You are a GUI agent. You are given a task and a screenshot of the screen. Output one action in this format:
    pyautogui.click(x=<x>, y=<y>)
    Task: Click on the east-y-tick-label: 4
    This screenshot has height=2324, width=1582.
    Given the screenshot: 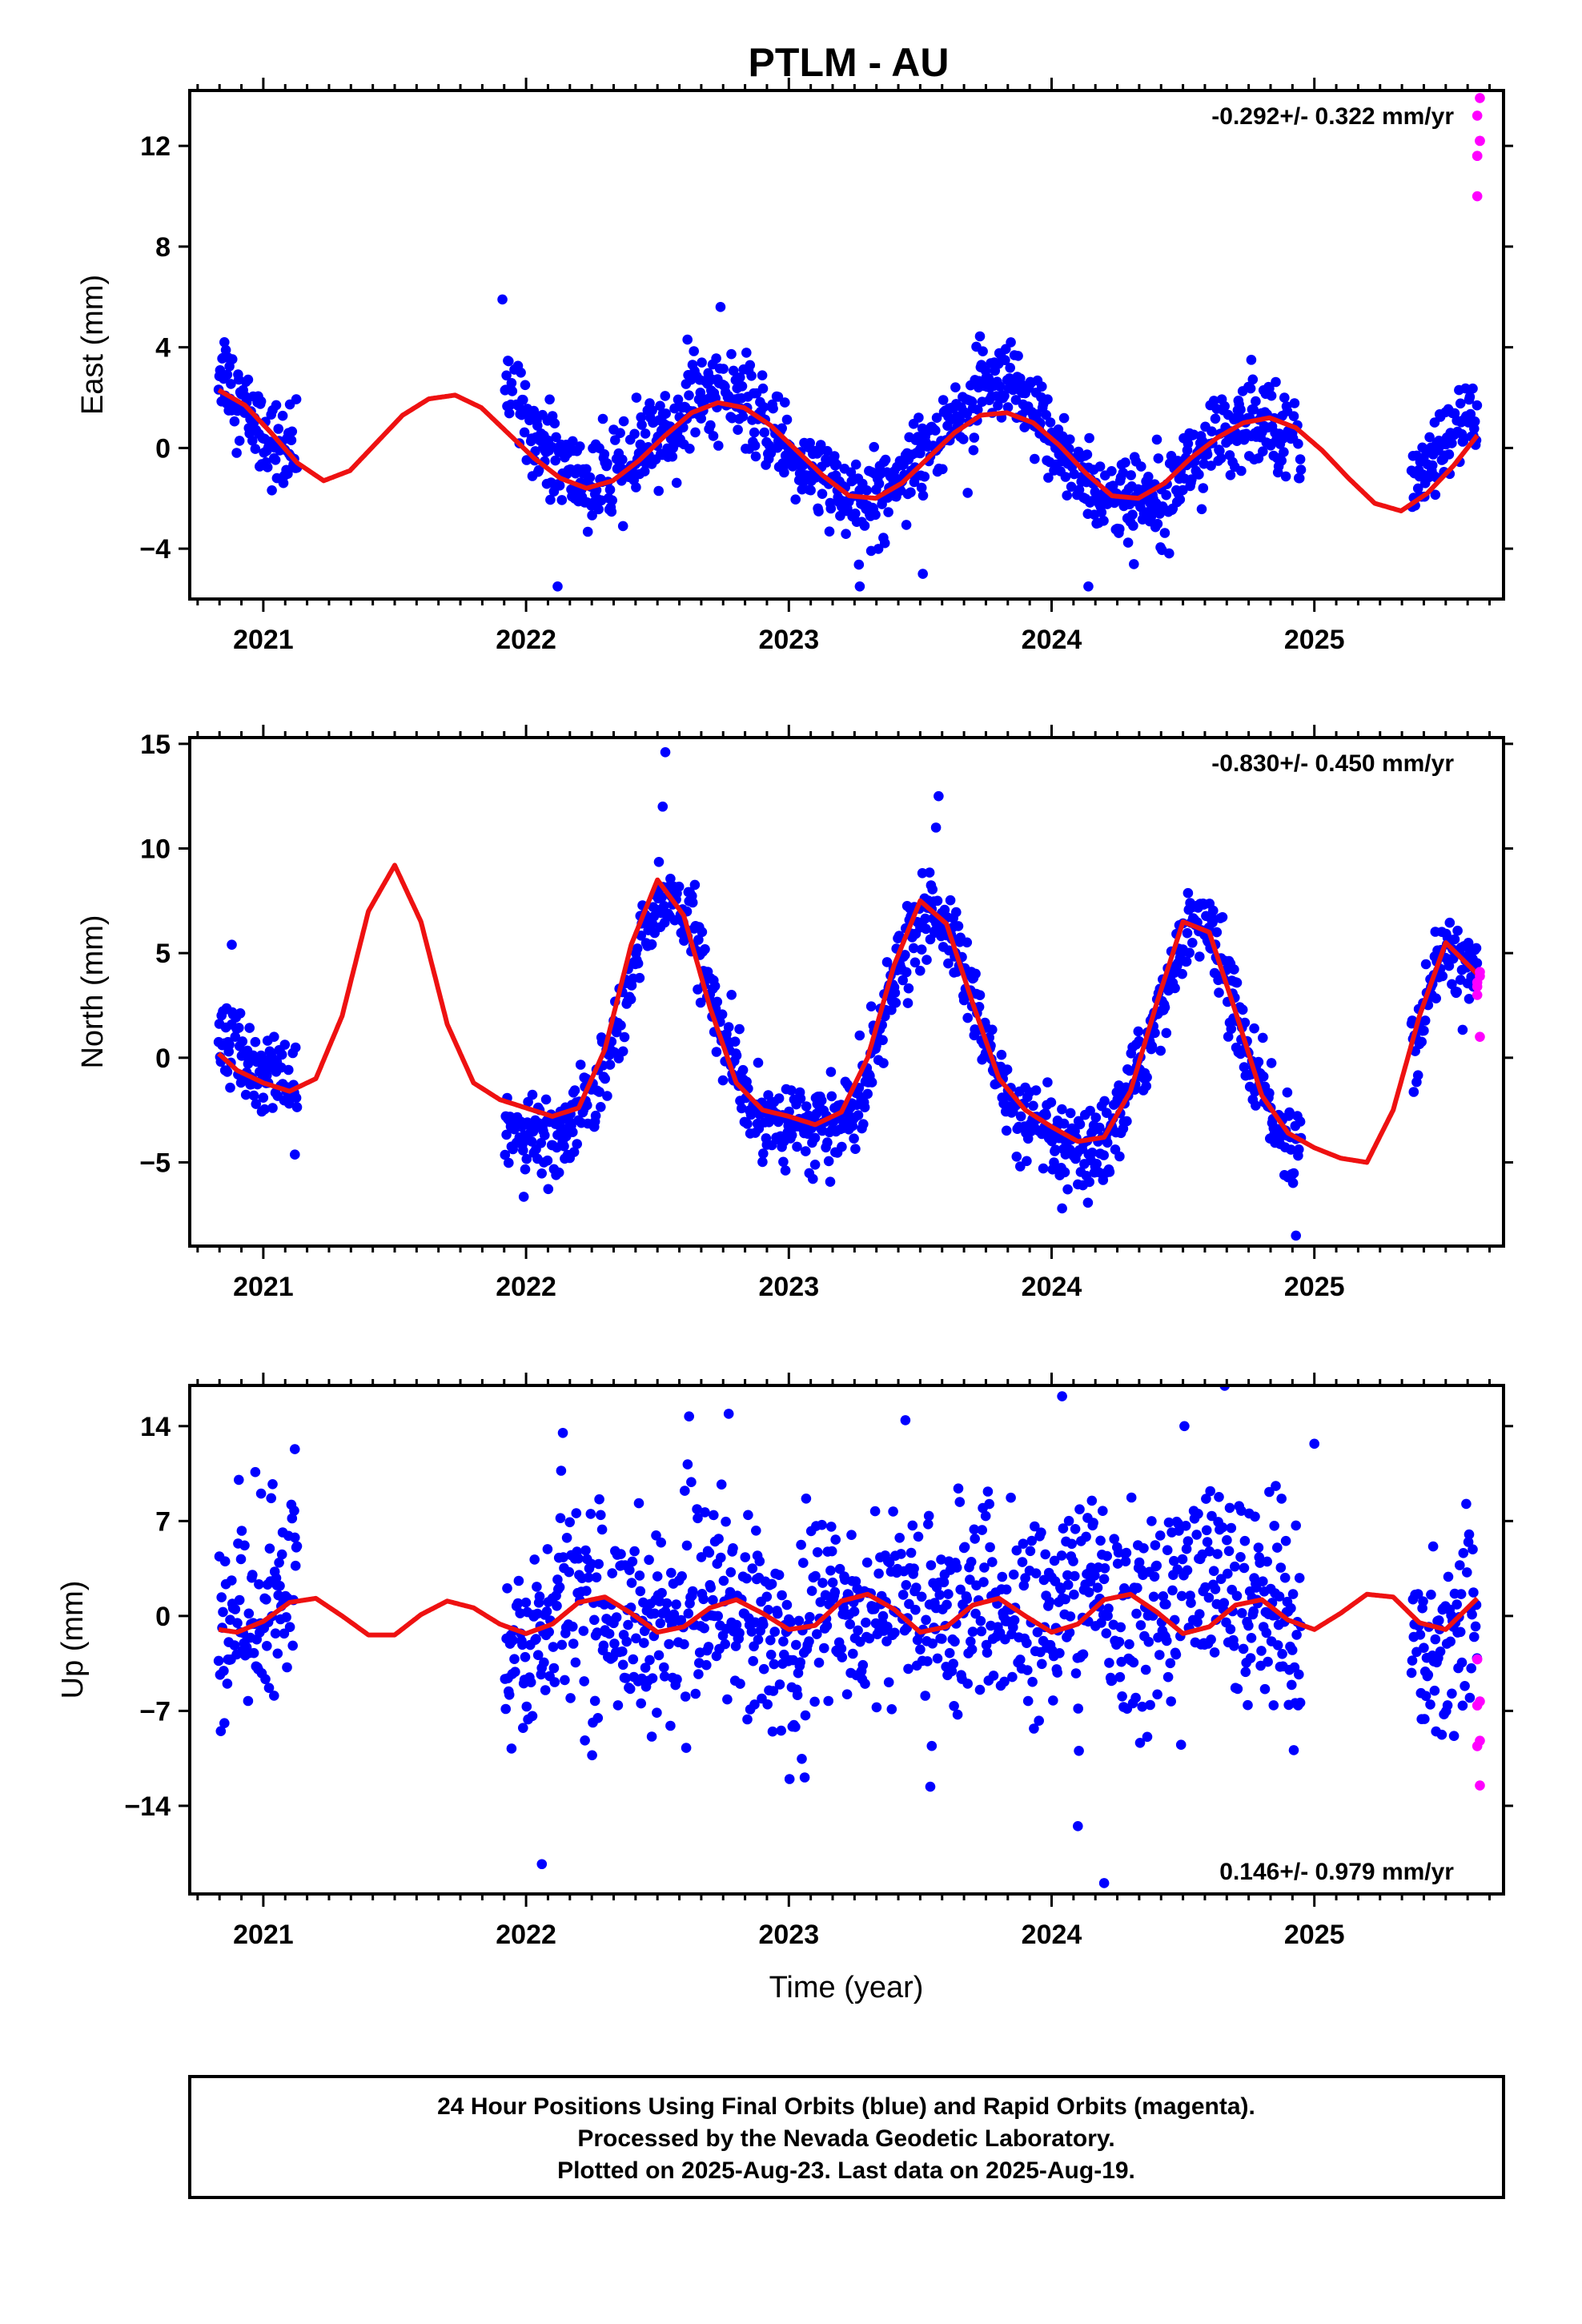 What is the action you would take?
    pyautogui.click(x=163, y=348)
    